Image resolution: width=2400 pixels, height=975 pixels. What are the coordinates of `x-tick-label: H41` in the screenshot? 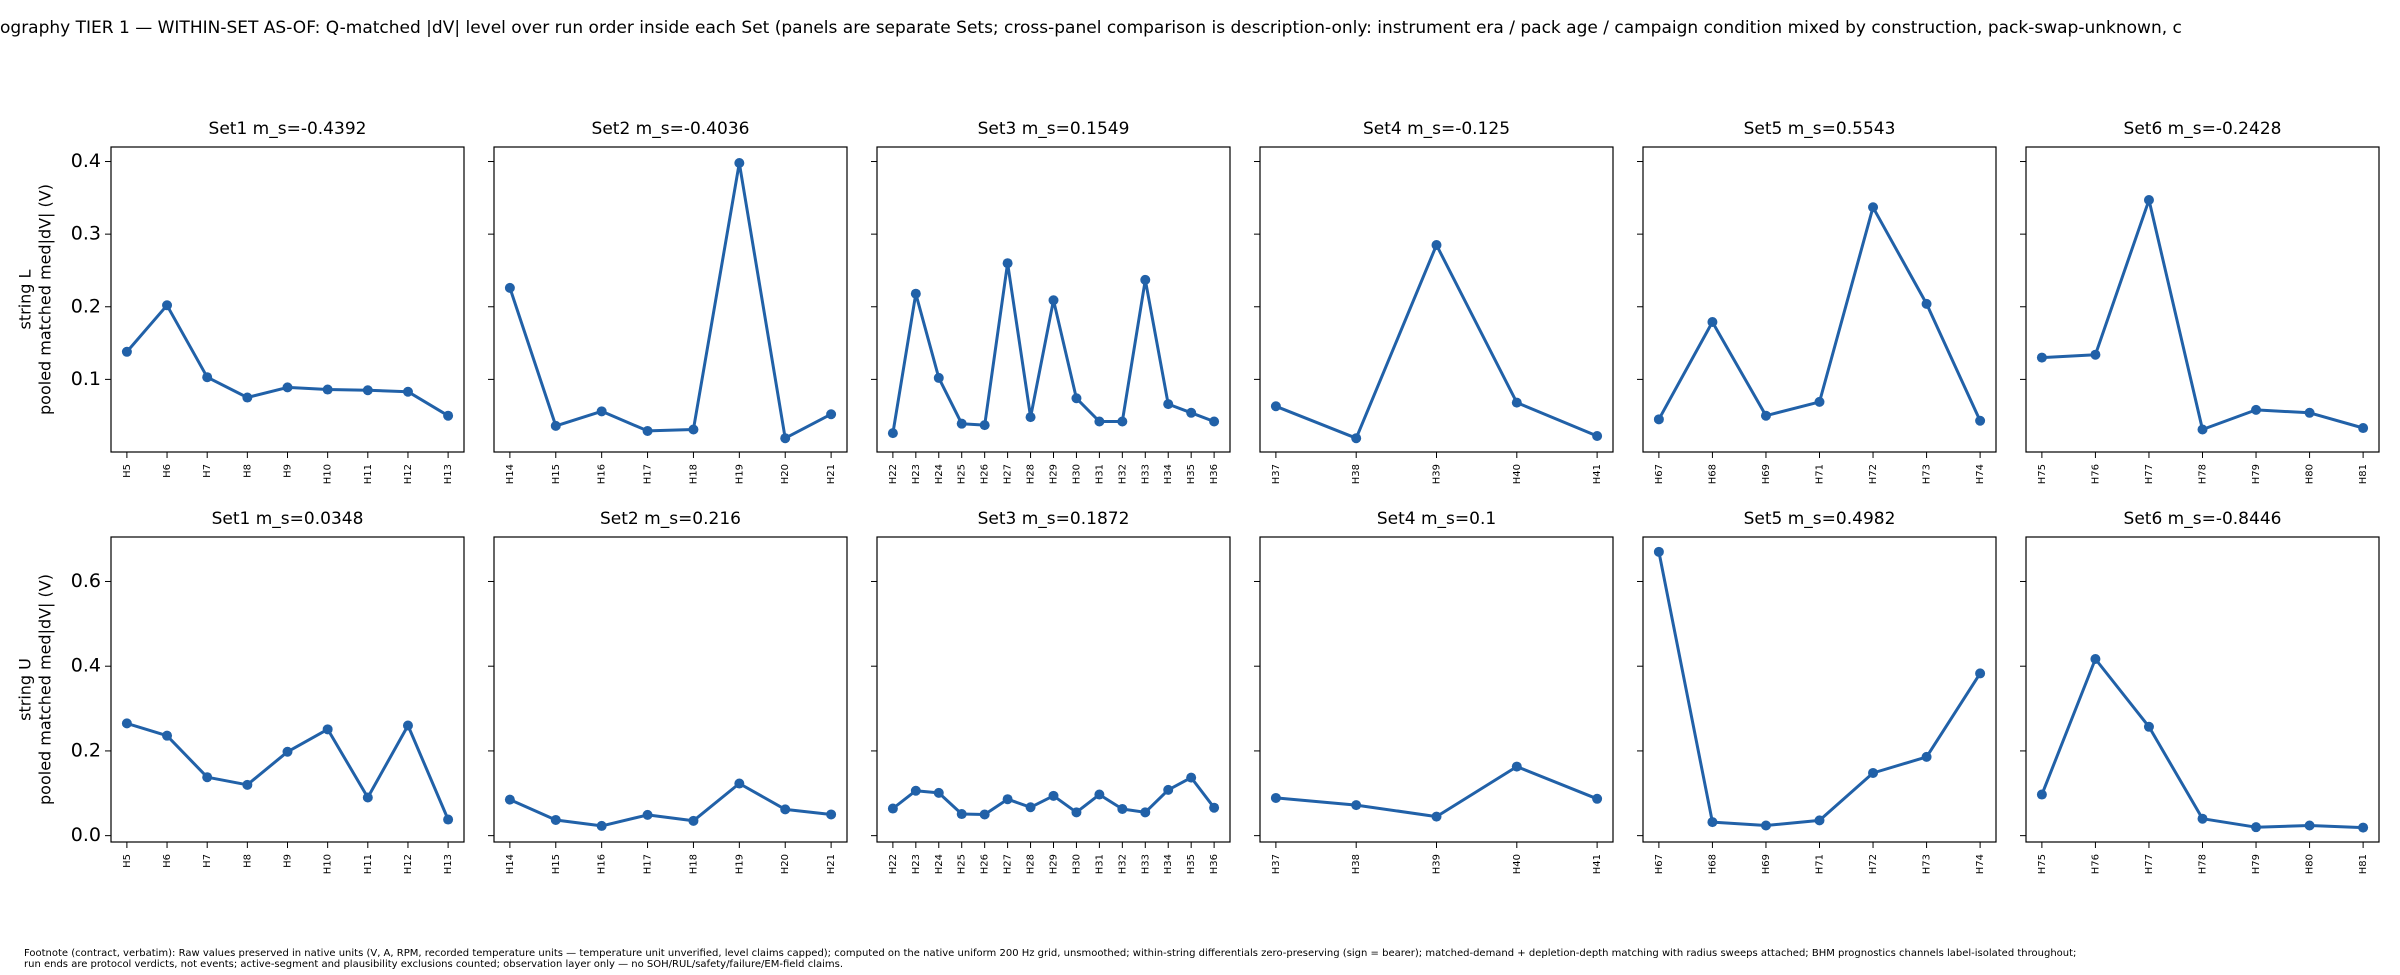 It's located at (1597, 864).